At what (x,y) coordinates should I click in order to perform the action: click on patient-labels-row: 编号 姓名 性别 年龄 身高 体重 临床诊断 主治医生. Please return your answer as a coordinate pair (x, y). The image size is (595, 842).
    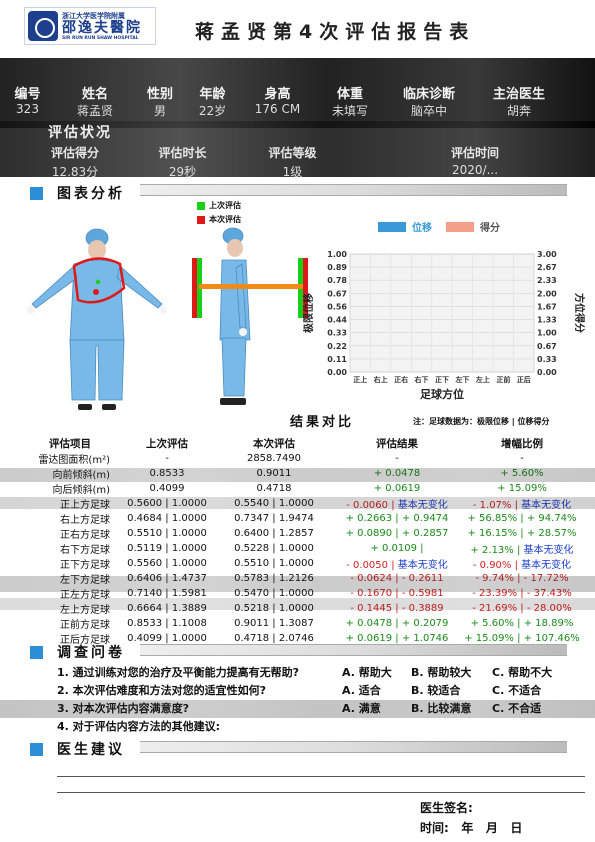
    Looking at the image, I should click on (297, 92).